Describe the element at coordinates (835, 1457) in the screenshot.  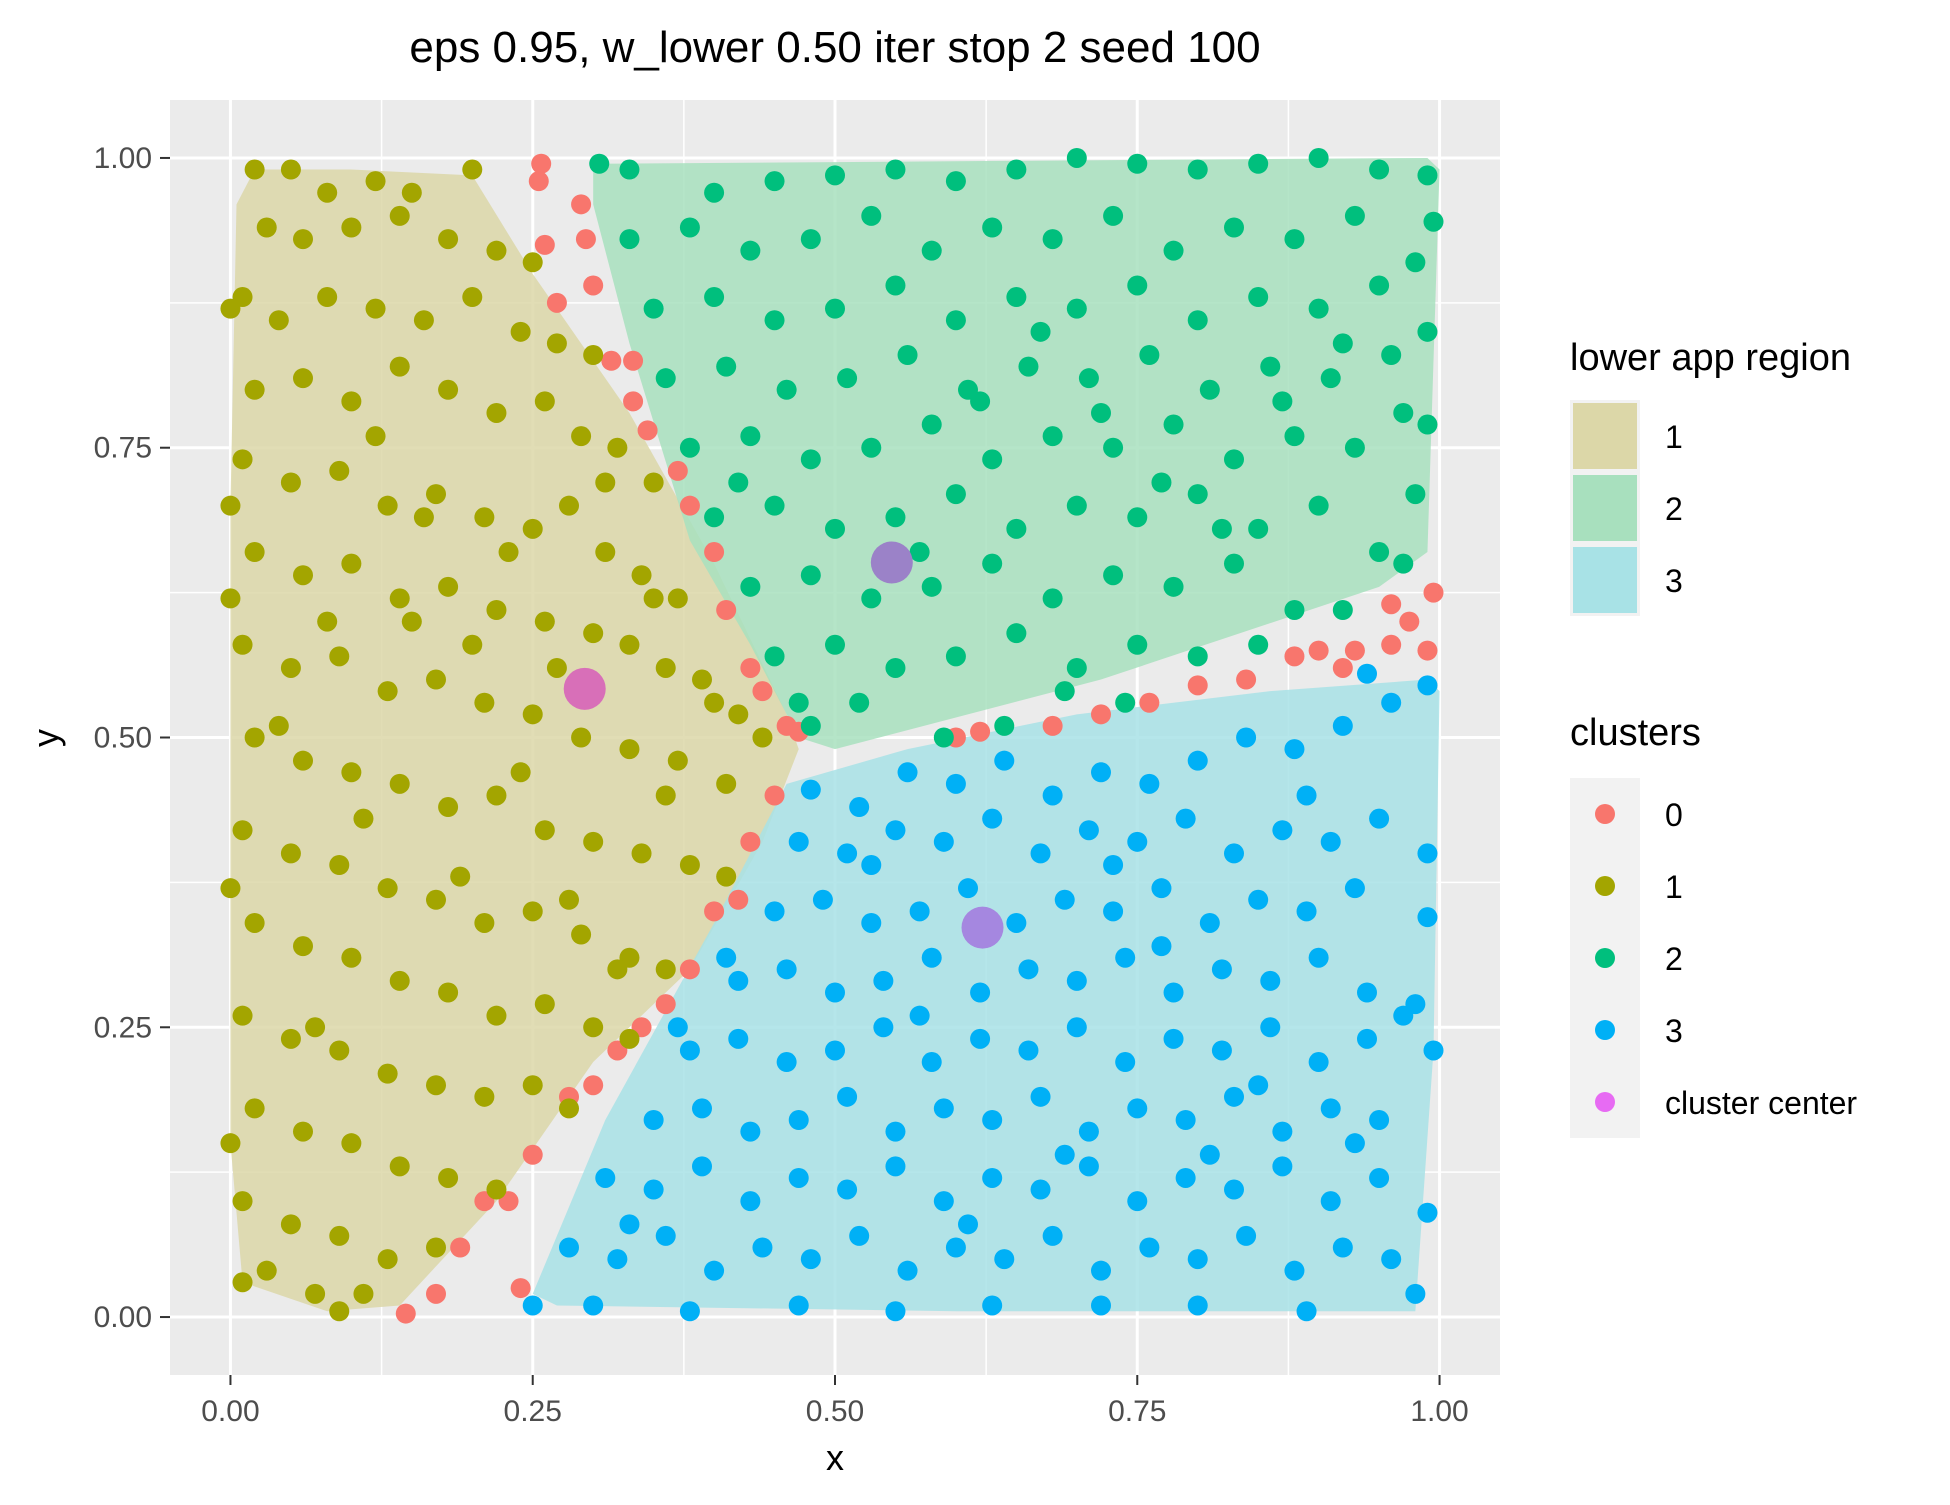
I see `x-axis-label: x` at that location.